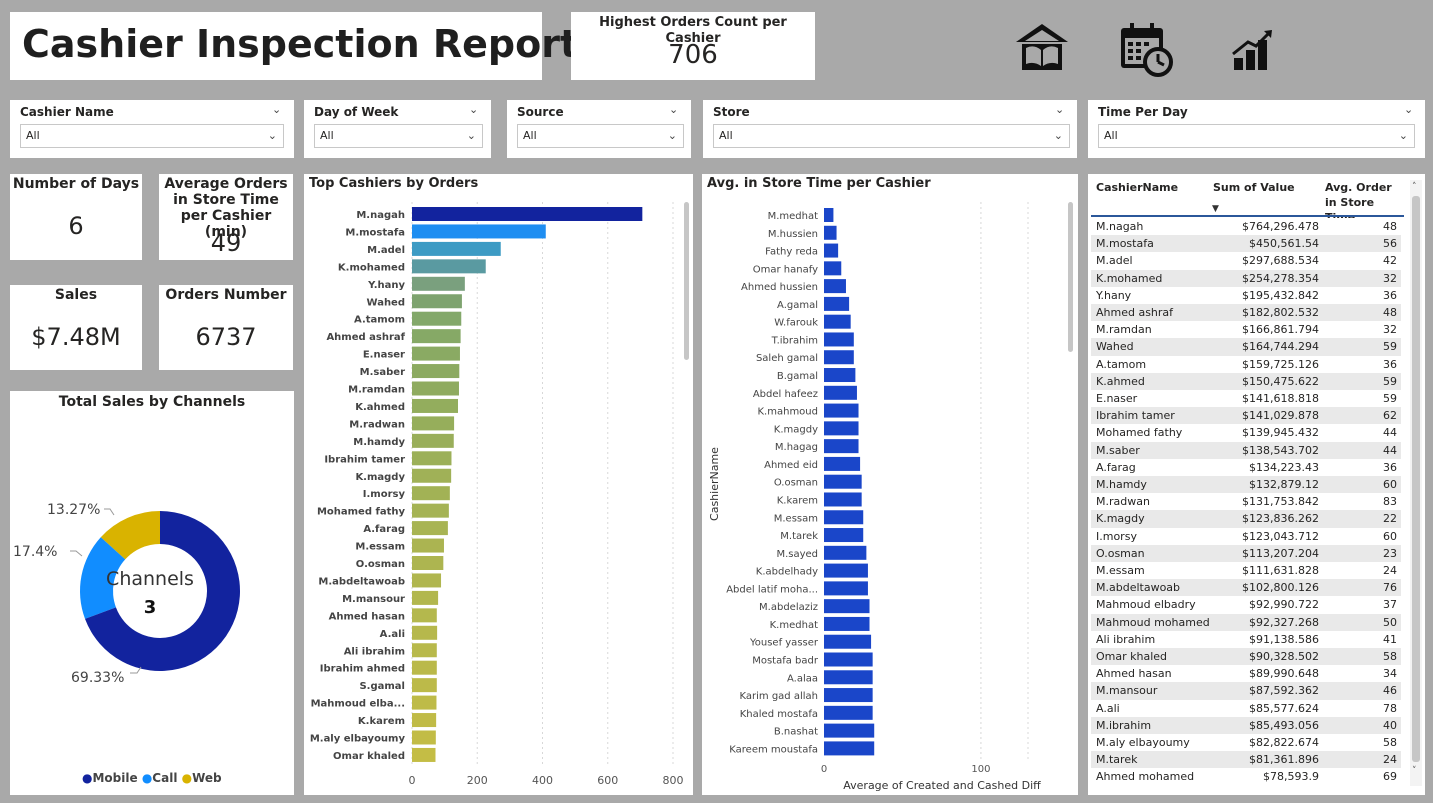 The height and width of the screenshot is (803, 1433). Describe the element at coordinates (1246, 278) in the screenshot. I see `table-row: K.mohamed $254,278.354 32` at that location.